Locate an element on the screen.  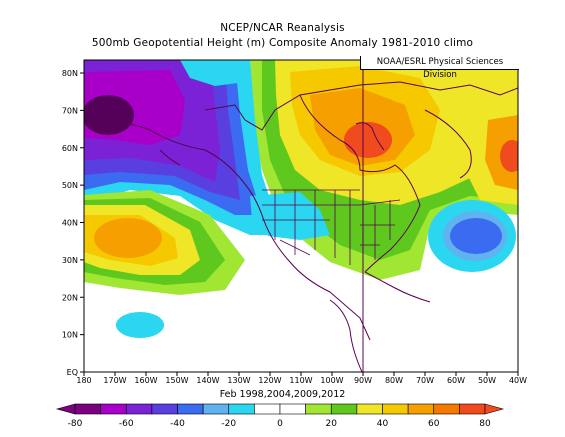
longitude-label: 160W is located at coordinates (145, 380).